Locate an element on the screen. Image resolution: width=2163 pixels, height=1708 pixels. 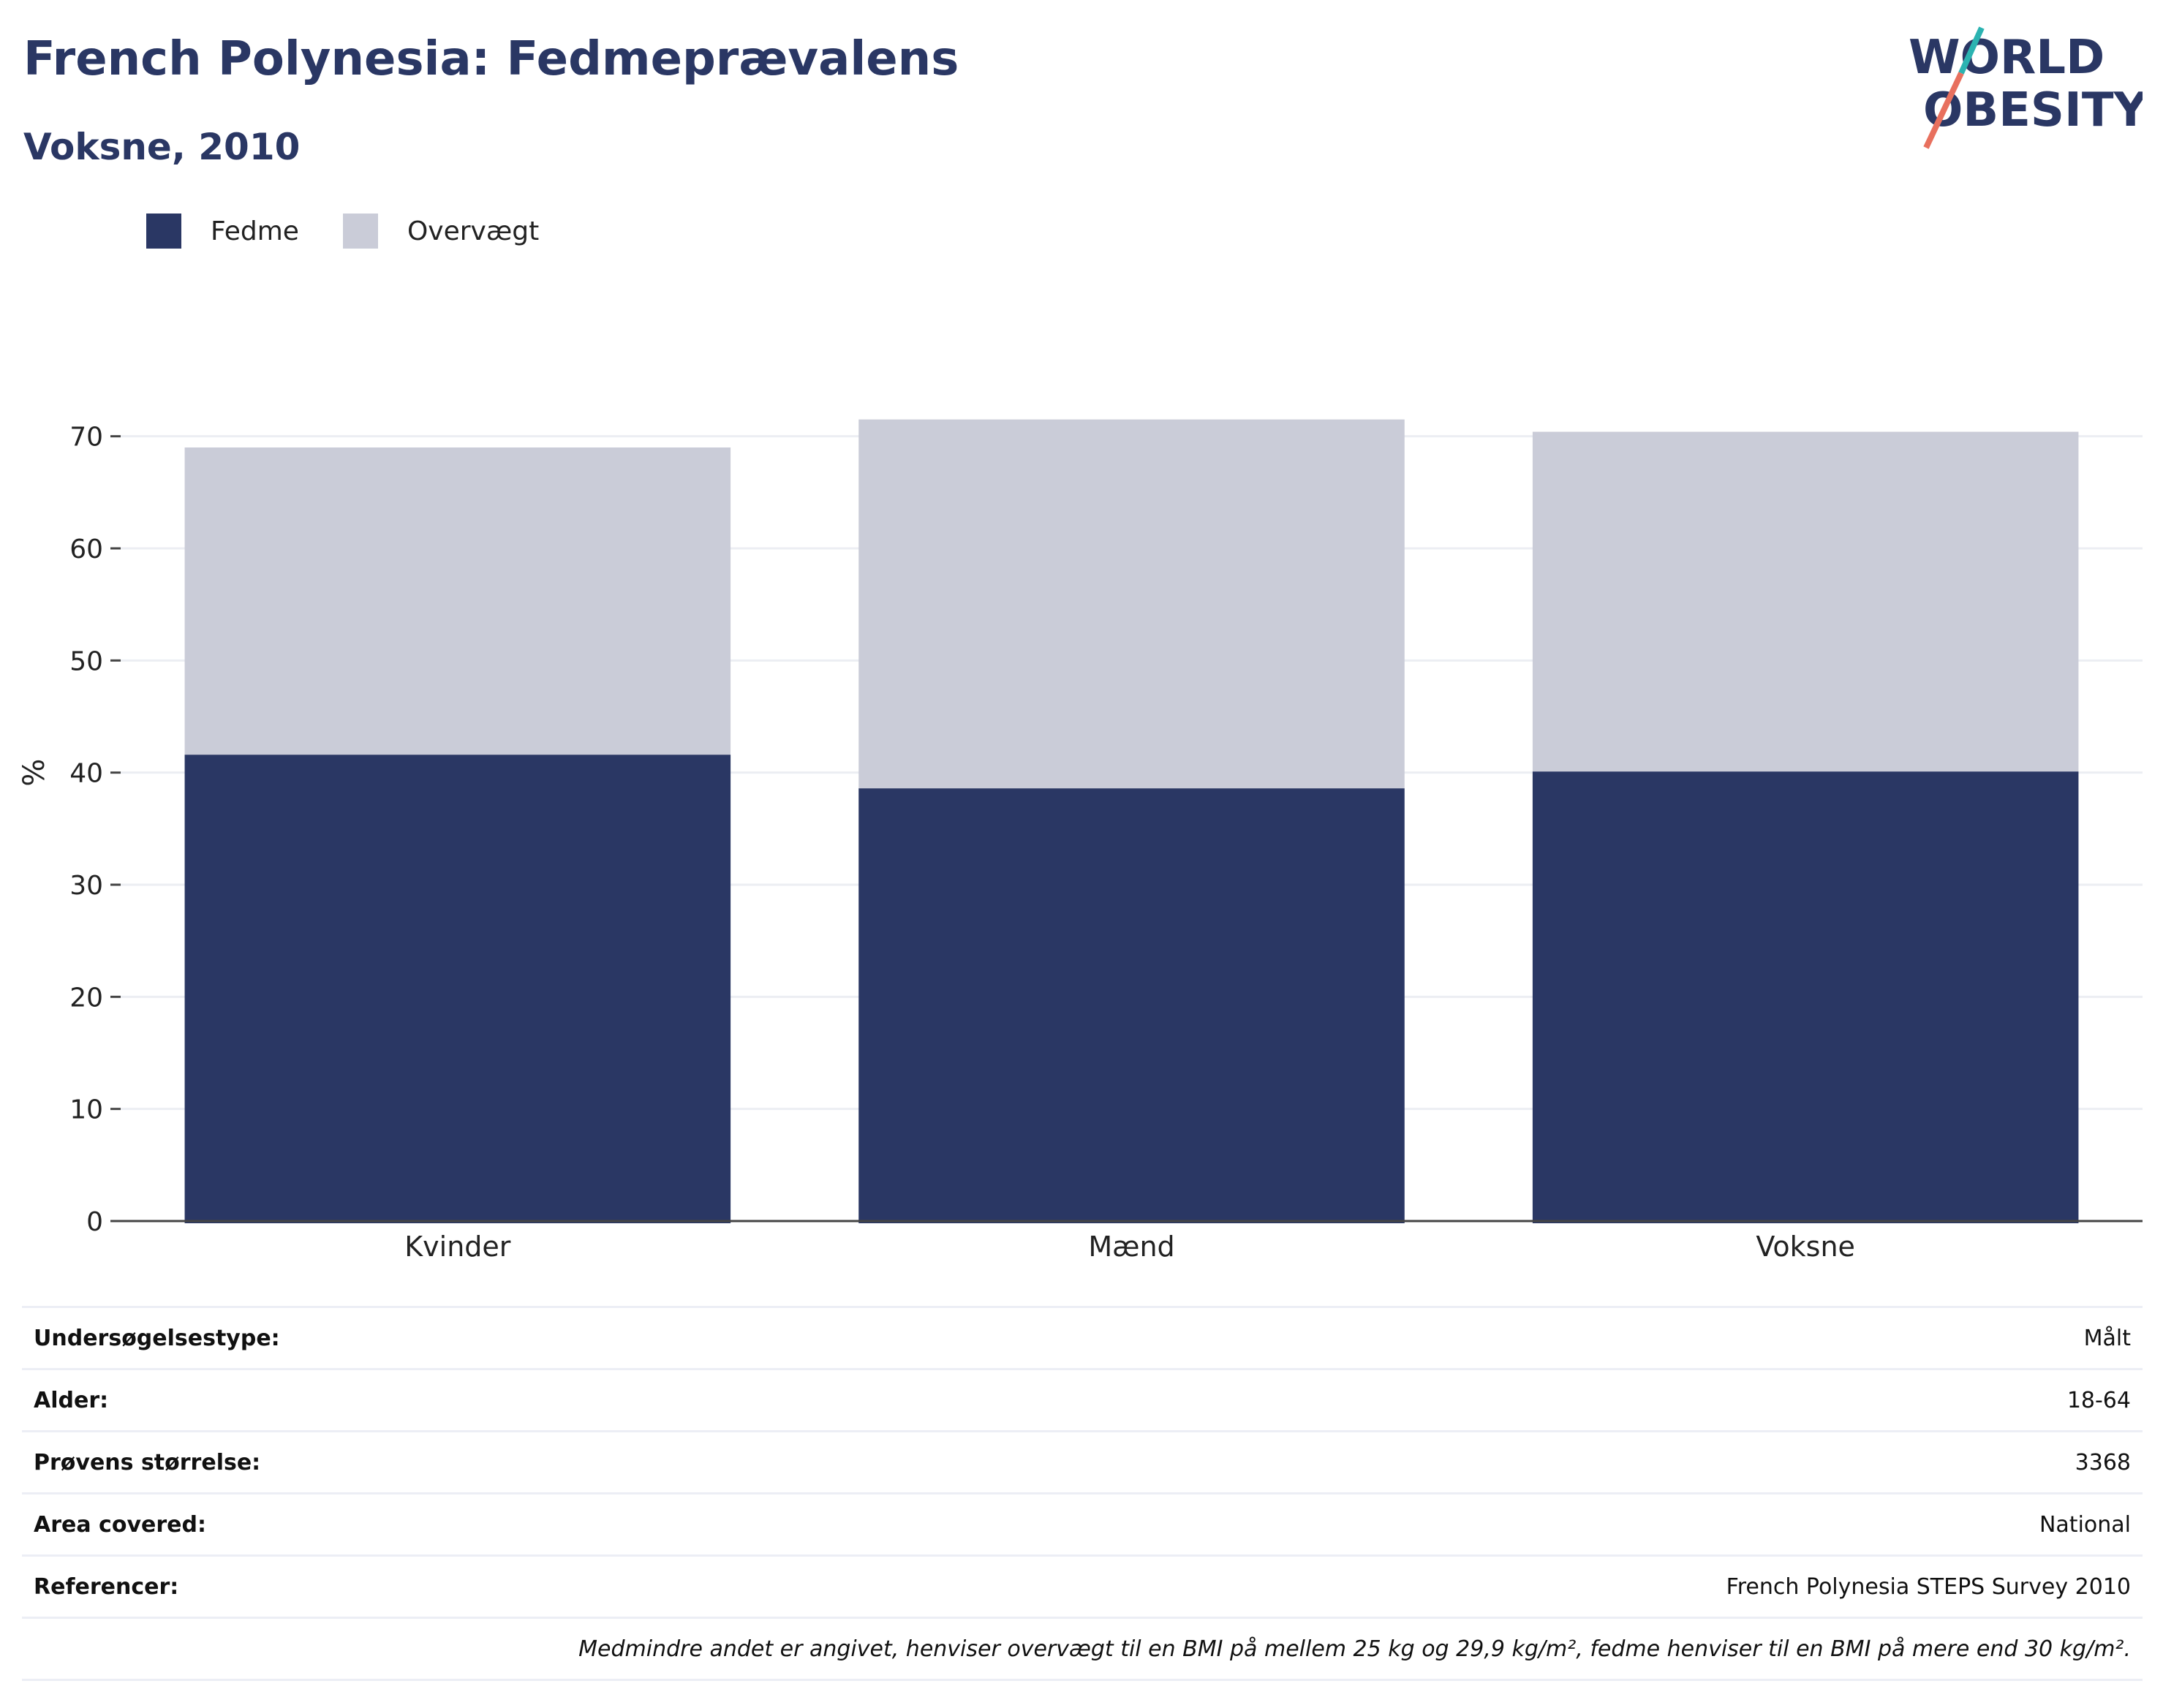
x-tick-label: Voksne is located at coordinates (1806, 1247).